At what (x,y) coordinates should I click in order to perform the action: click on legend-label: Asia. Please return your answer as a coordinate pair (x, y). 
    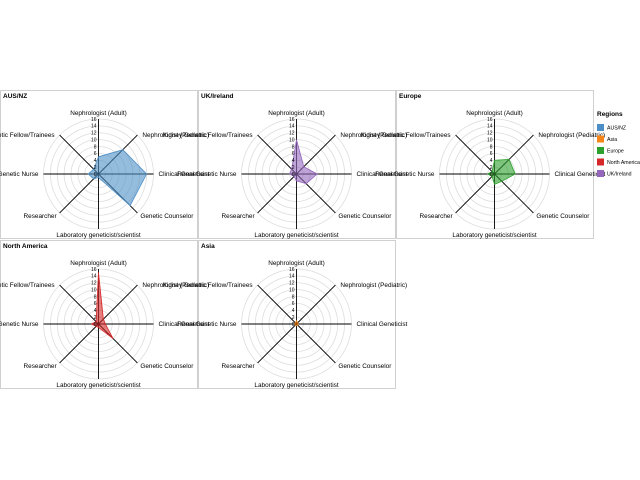
    Looking at the image, I should click on (612, 140).